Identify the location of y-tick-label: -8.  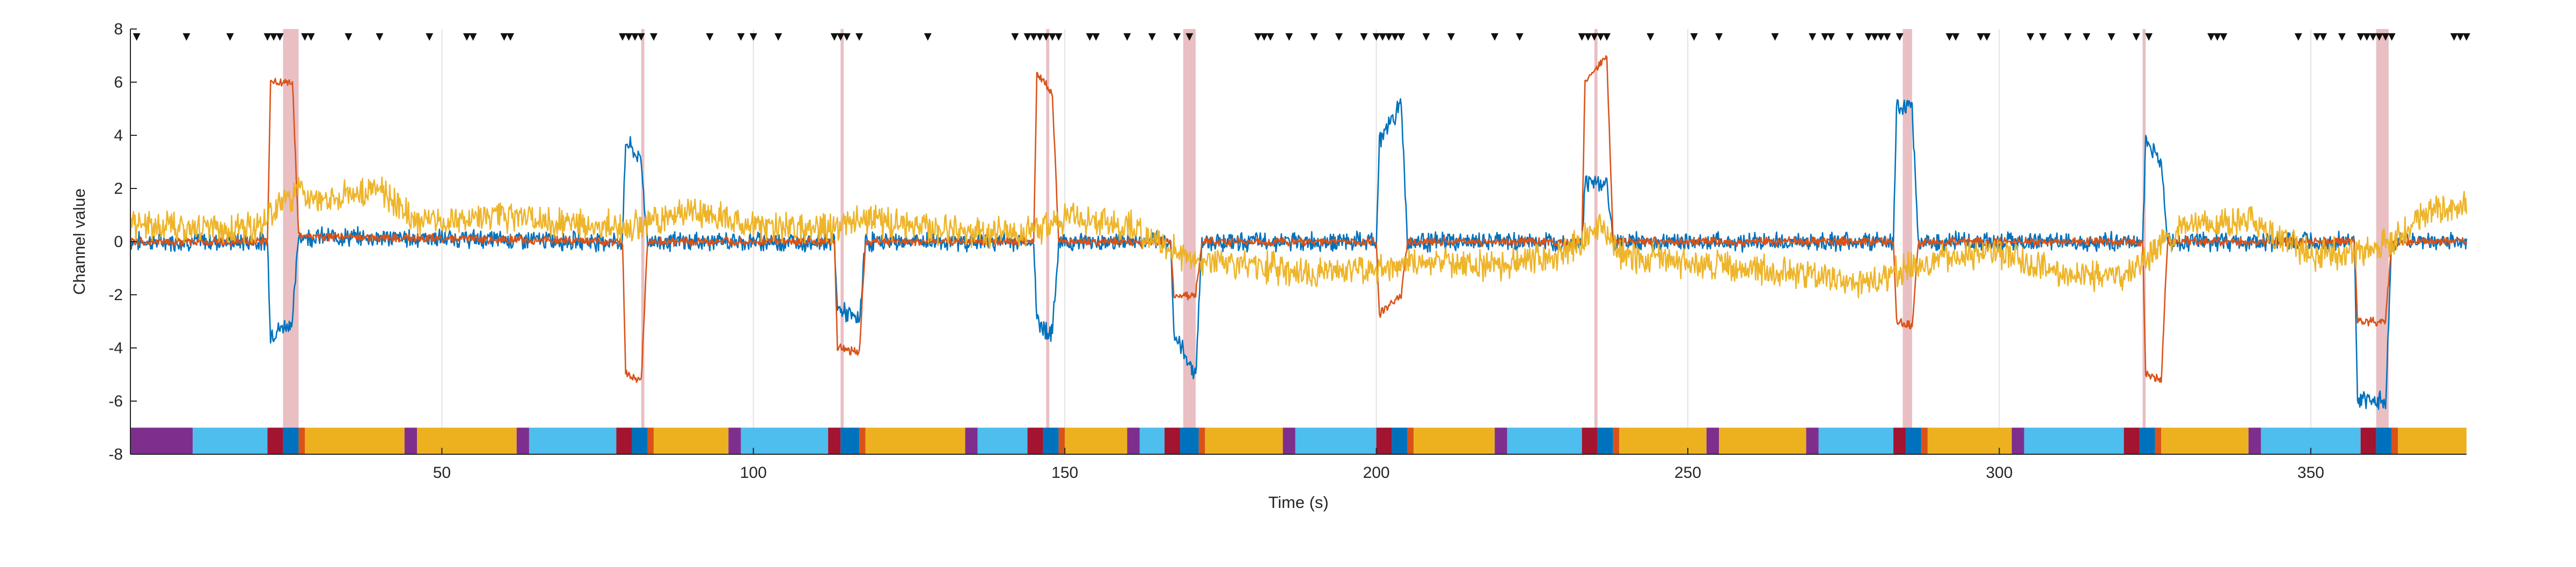
(115, 455).